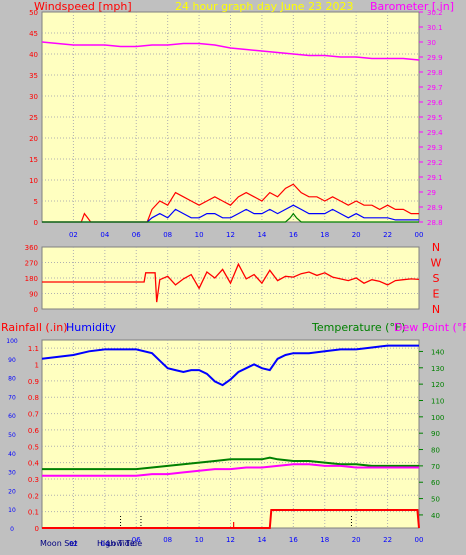 This screenshot has width=466, height=555. What do you see at coordinates (116, 543) in the screenshot?
I see `high-tide-label: High Tide` at bounding box center [116, 543].